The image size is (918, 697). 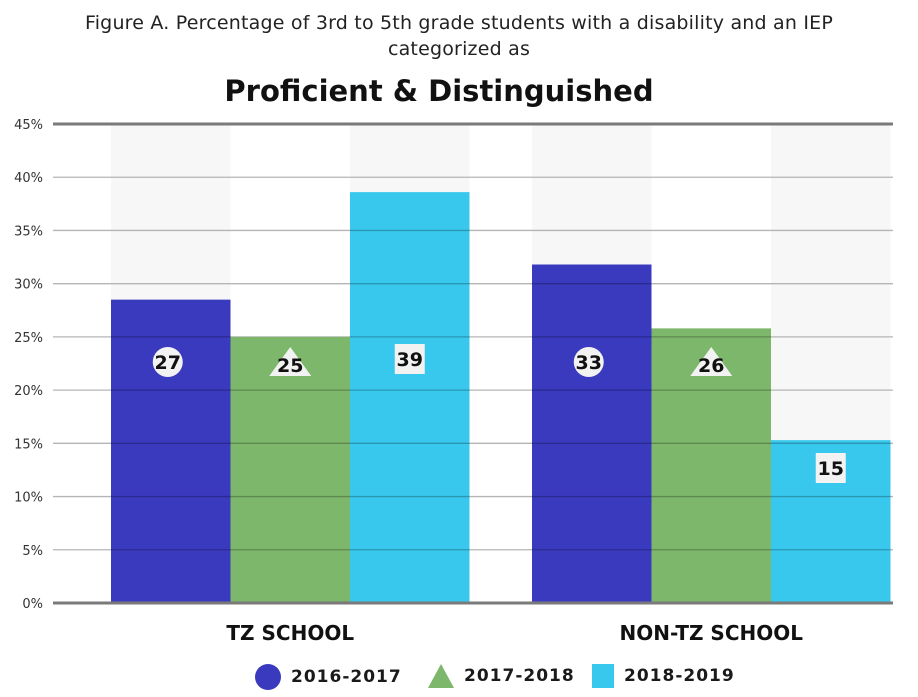 What do you see at coordinates (28, 125) in the screenshot?
I see `y-tick-label: 45%` at bounding box center [28, 125].